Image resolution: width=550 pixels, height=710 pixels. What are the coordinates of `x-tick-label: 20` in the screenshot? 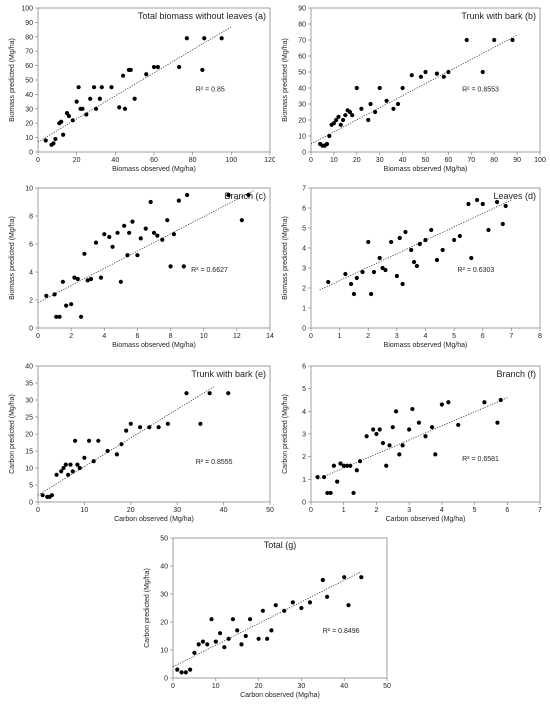 It's located at (131, 510).